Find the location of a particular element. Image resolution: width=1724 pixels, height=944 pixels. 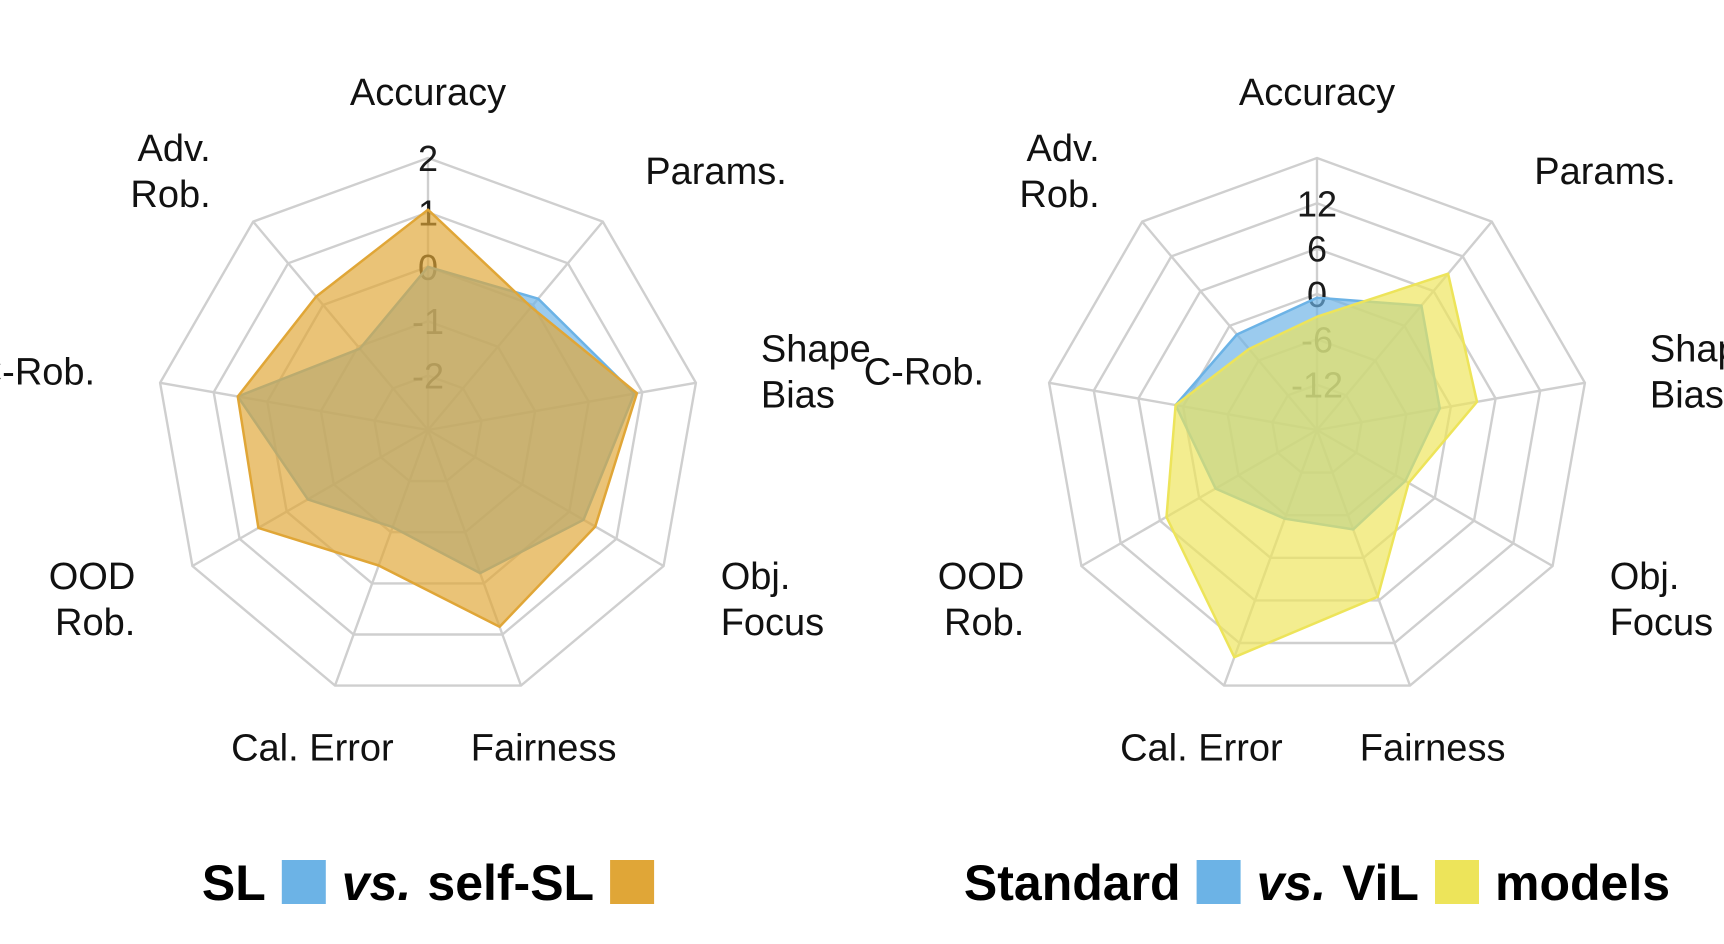

legend: SL vs. self-SL is located at coordinates (428, 883).